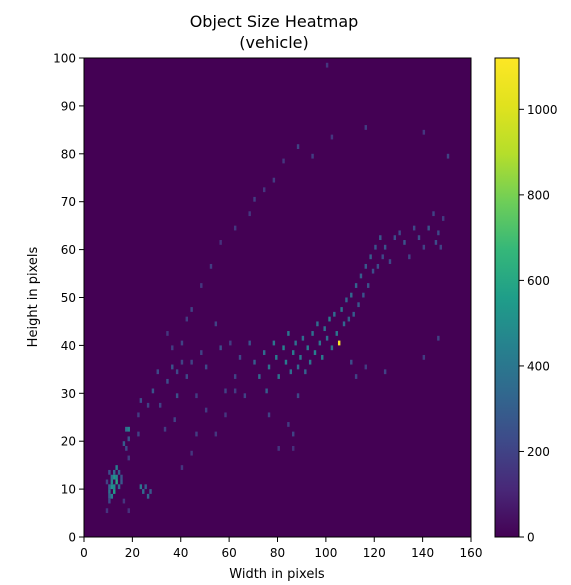 This screenshot has width=571, height=585. What do you see at coordinates (538, 195) in the screenshot?
I see `colorbar-tick-label: 800` at bounding box center [538, 195].